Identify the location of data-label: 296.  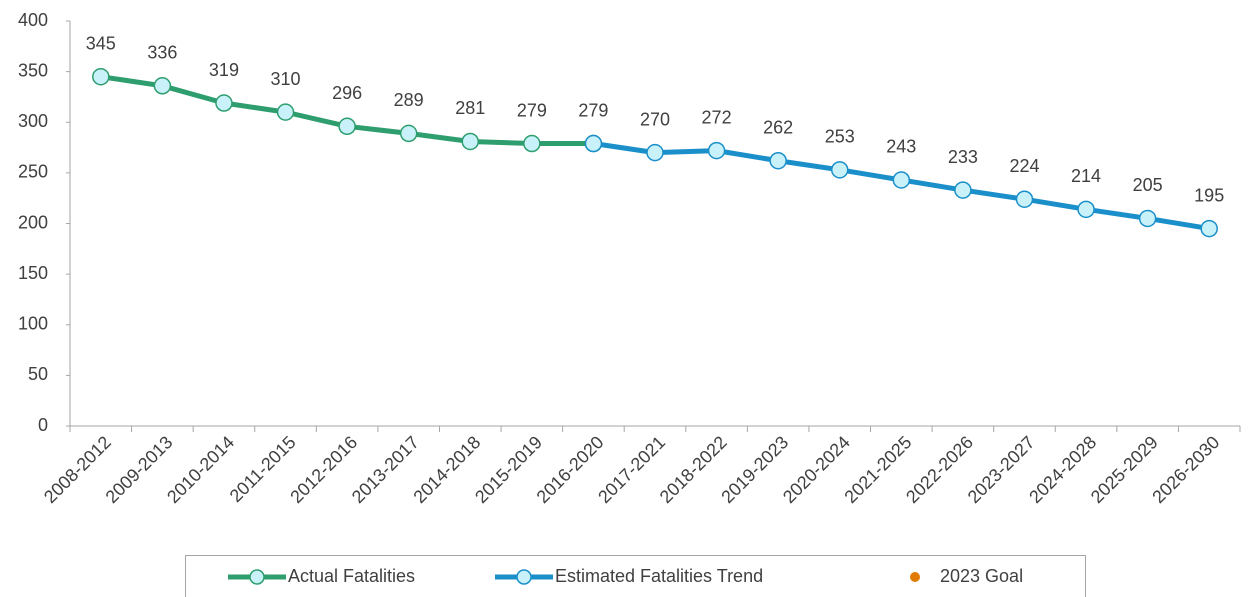
(347, 93).